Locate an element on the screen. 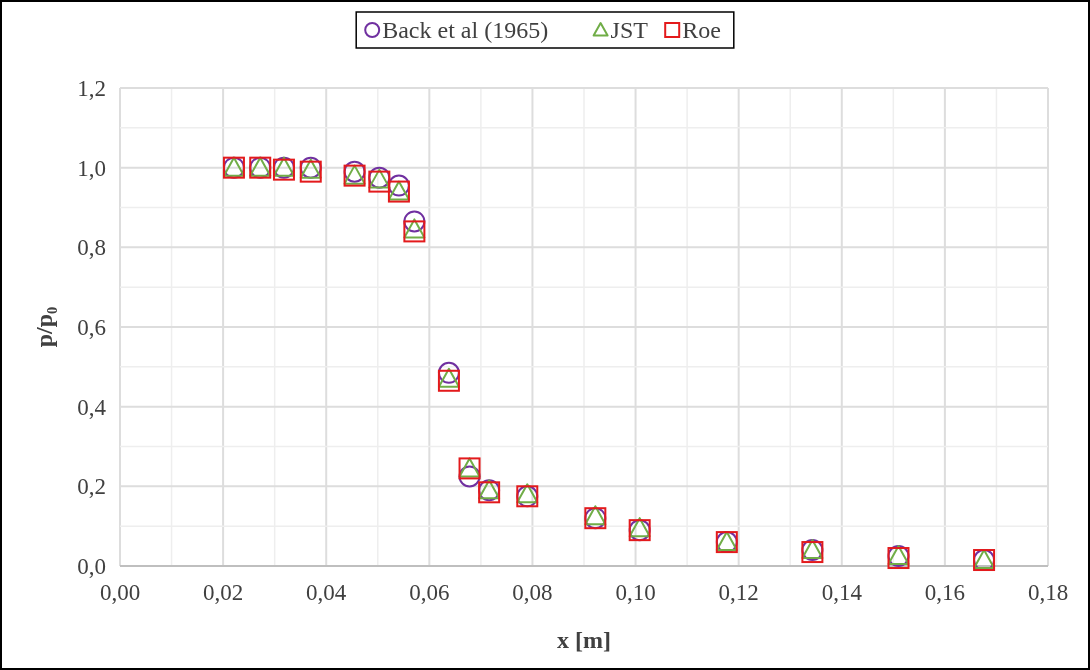 The height and width of the screenshot is (670, 1090). x-tick-label: 0,08 is located at coordinates (532, 592).